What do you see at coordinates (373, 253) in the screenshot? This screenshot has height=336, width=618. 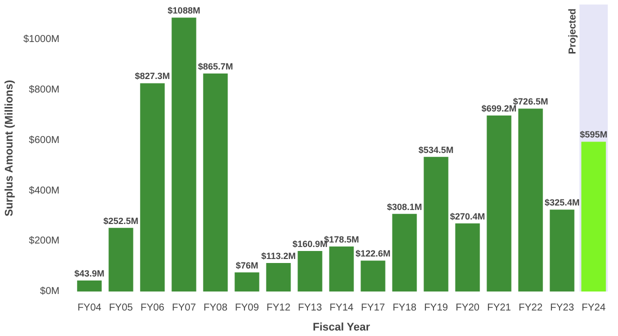 I see `data-label: $122.6M` at bounding box center [373, 253].